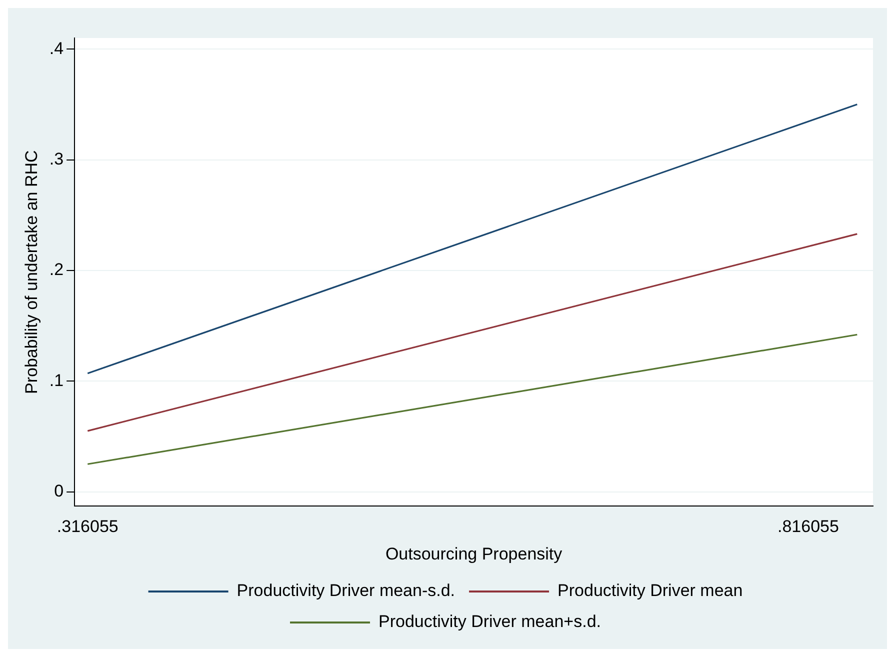 The width and height of the screenshot is (895, 657). Describe the element at coordinates (474, 554) in the screenshot. I see `x-axis-title: Outsourcing Propensity` at that location.